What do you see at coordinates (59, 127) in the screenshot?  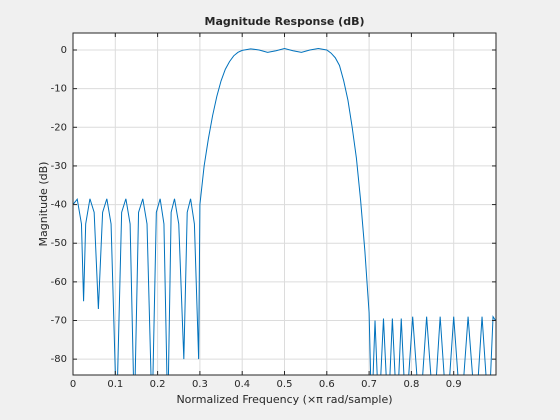 I see `y-tick-label: -20` at bounding box center [59, 127].